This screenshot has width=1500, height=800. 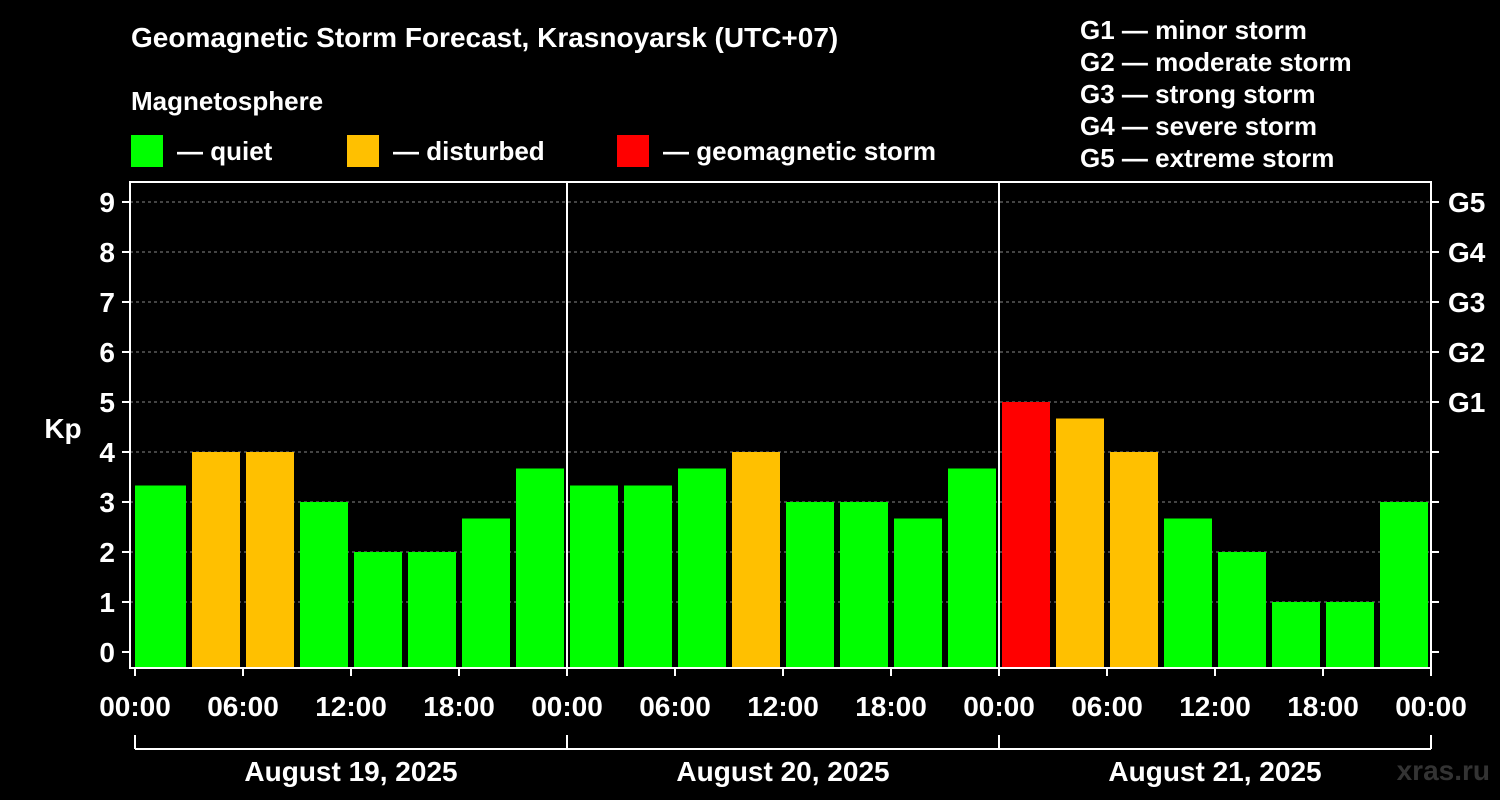 I want to click on legend-disturbed: — disturbed, so click(x=446, y=151).